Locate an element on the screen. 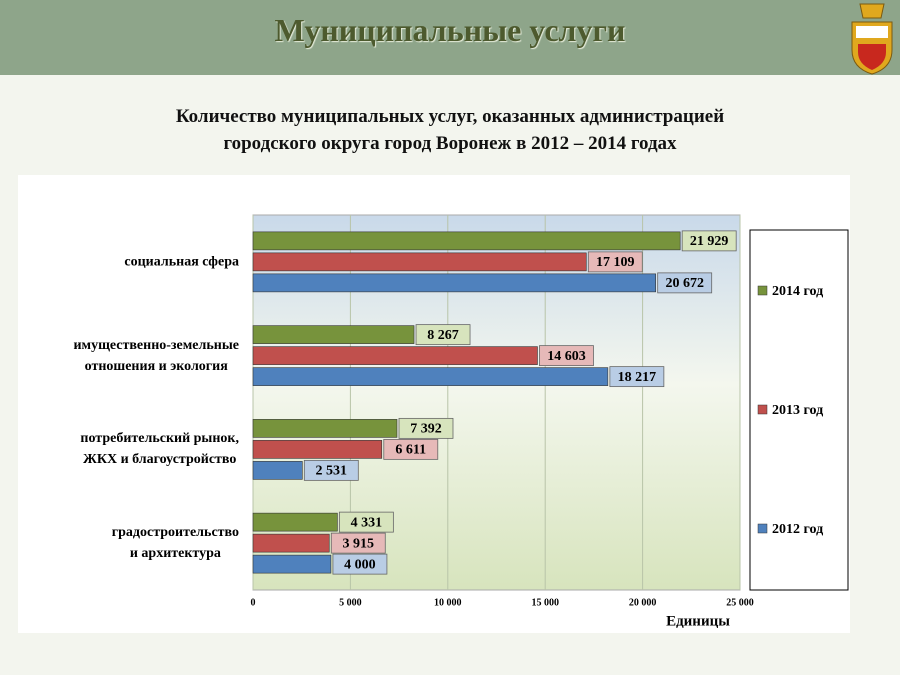 Image resolution: width=900 pixels, height=675 pixels. header-band is located at coordinates (450, 37).